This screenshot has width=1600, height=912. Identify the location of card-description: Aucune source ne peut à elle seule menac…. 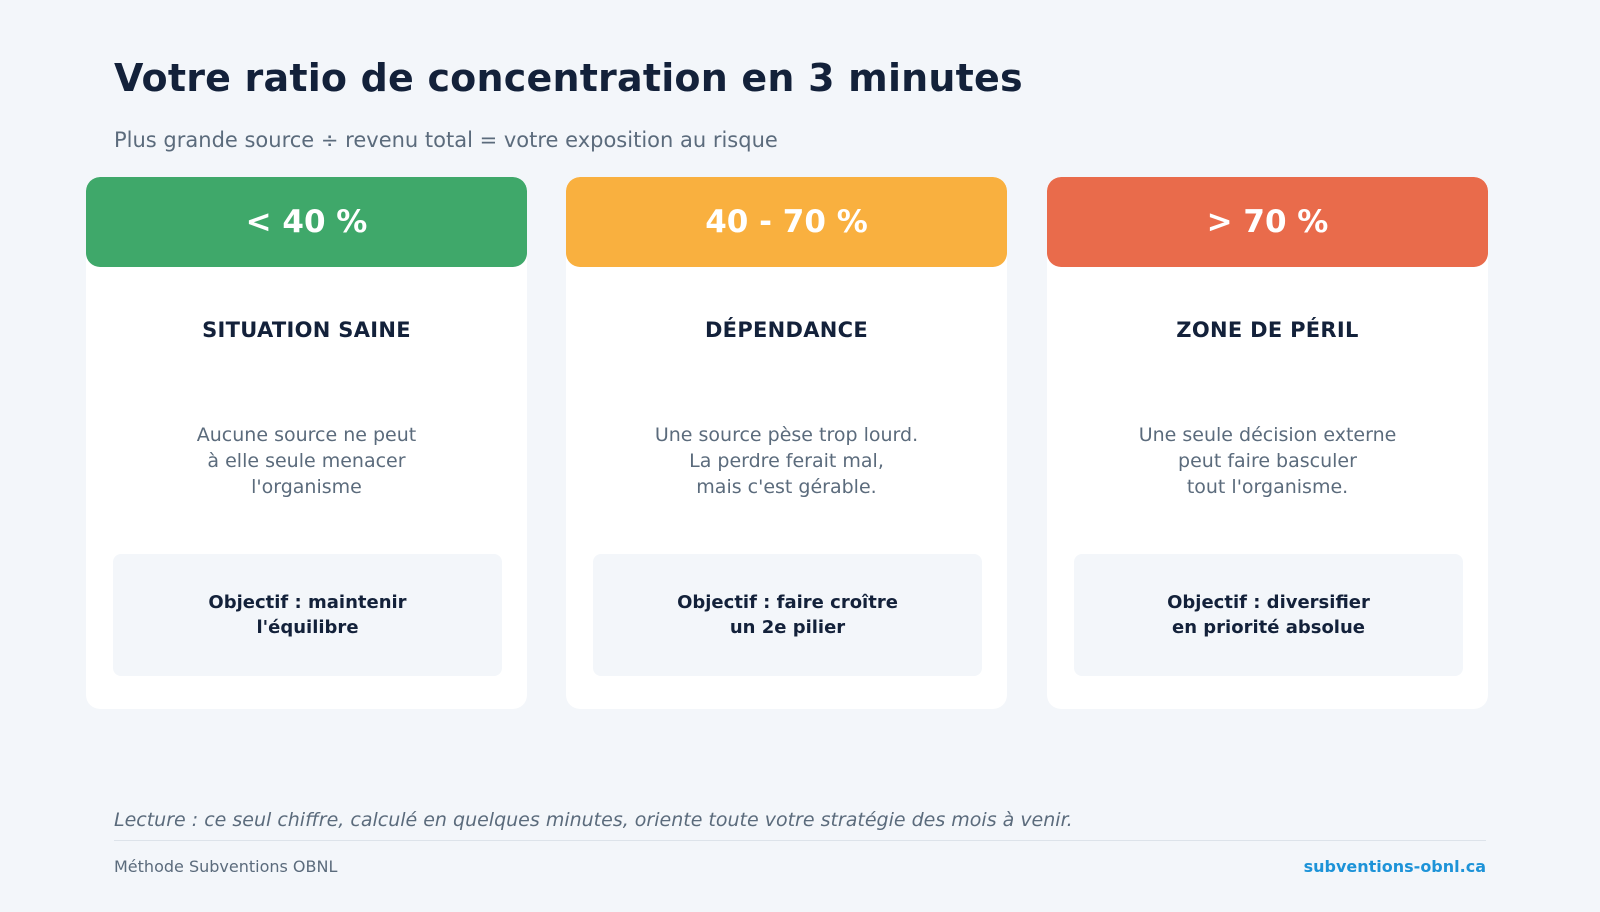
(306, 461).